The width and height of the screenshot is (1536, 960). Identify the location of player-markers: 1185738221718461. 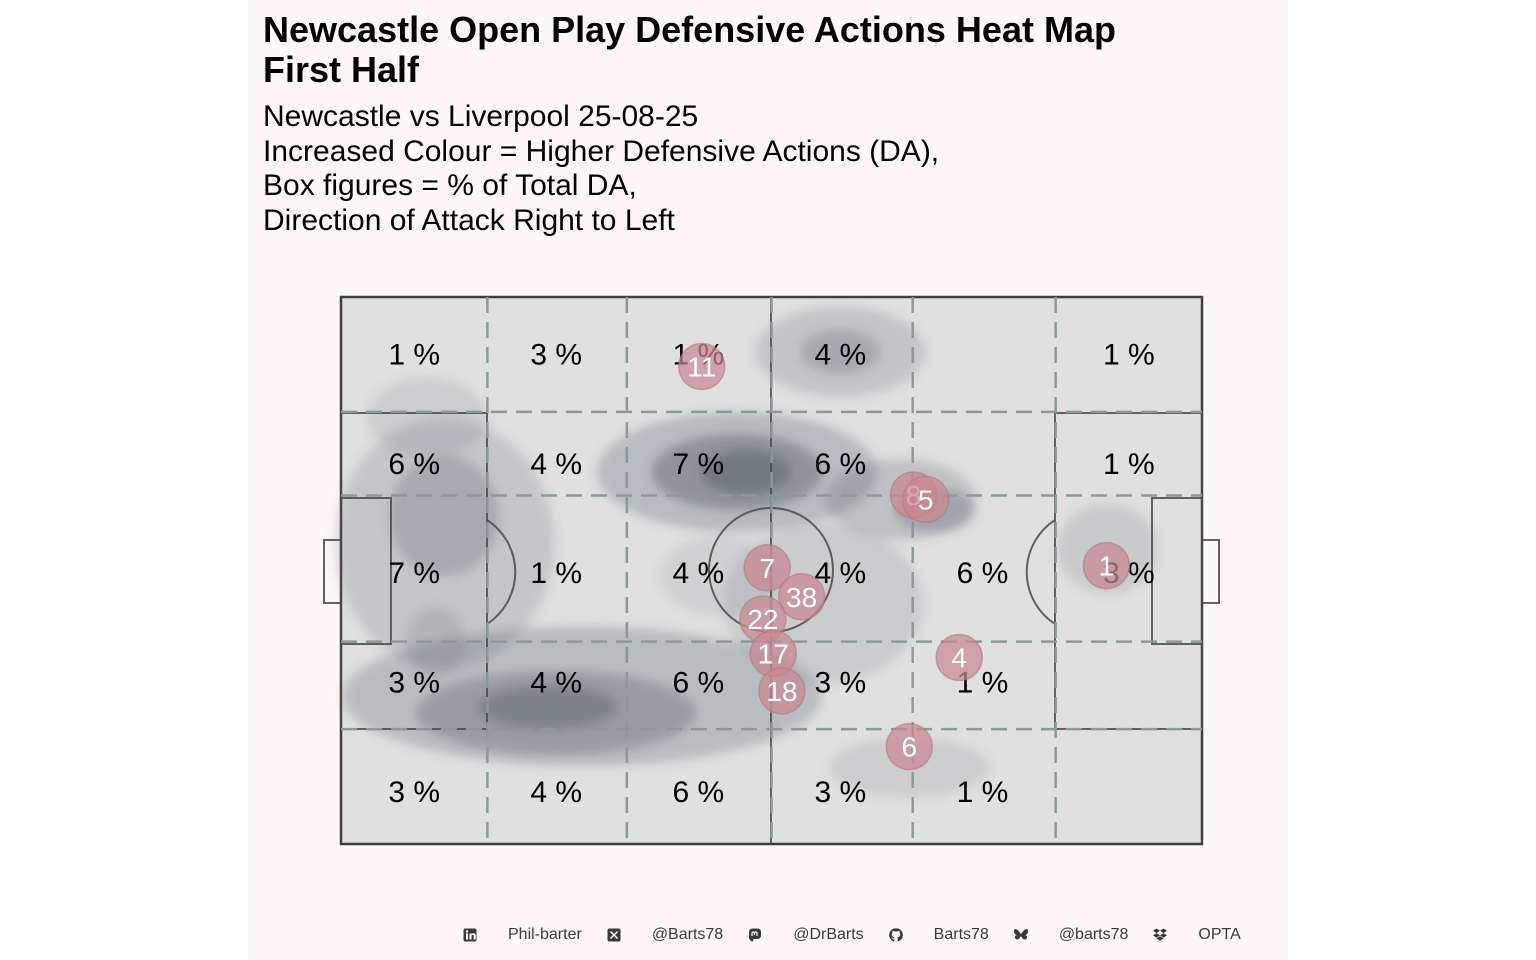
(904, 556).